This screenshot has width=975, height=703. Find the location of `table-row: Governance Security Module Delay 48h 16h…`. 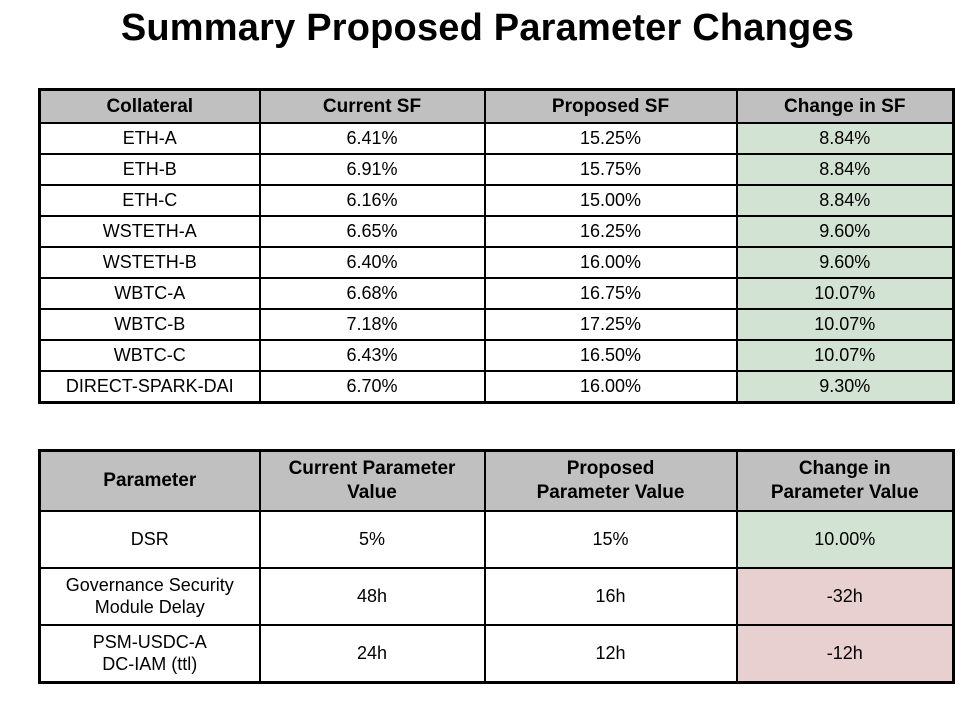

table-row: Governance Security Module Delay 48h 16h… is located at coordinates (496, 596).